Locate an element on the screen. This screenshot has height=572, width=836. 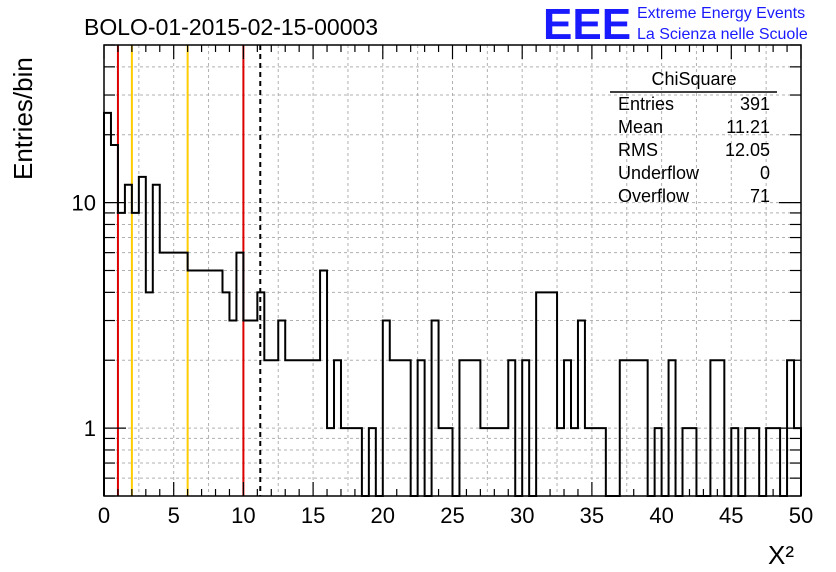
x-axis-label: X² is located at coordinates (781, 555).